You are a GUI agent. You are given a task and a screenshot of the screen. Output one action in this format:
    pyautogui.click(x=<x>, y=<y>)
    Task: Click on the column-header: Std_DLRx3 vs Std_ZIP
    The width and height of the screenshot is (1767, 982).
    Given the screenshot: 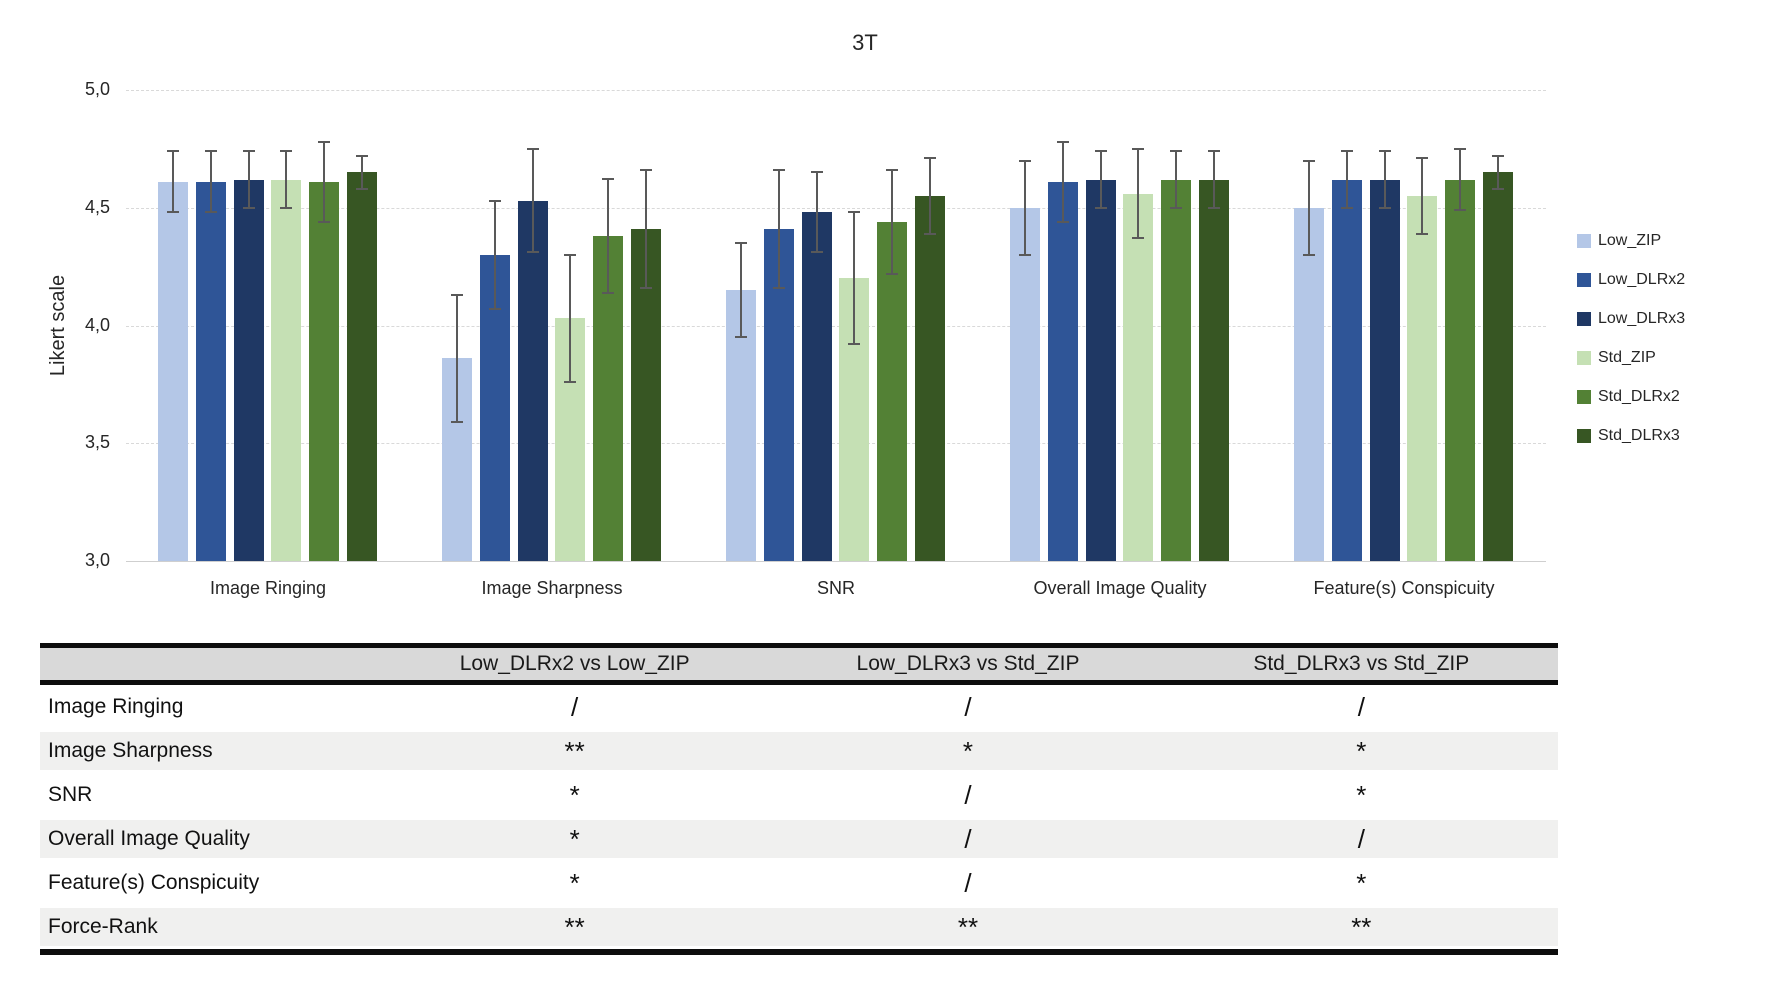 What is the action you would take?
    pyautogui.click(x=1361, y=663)
    